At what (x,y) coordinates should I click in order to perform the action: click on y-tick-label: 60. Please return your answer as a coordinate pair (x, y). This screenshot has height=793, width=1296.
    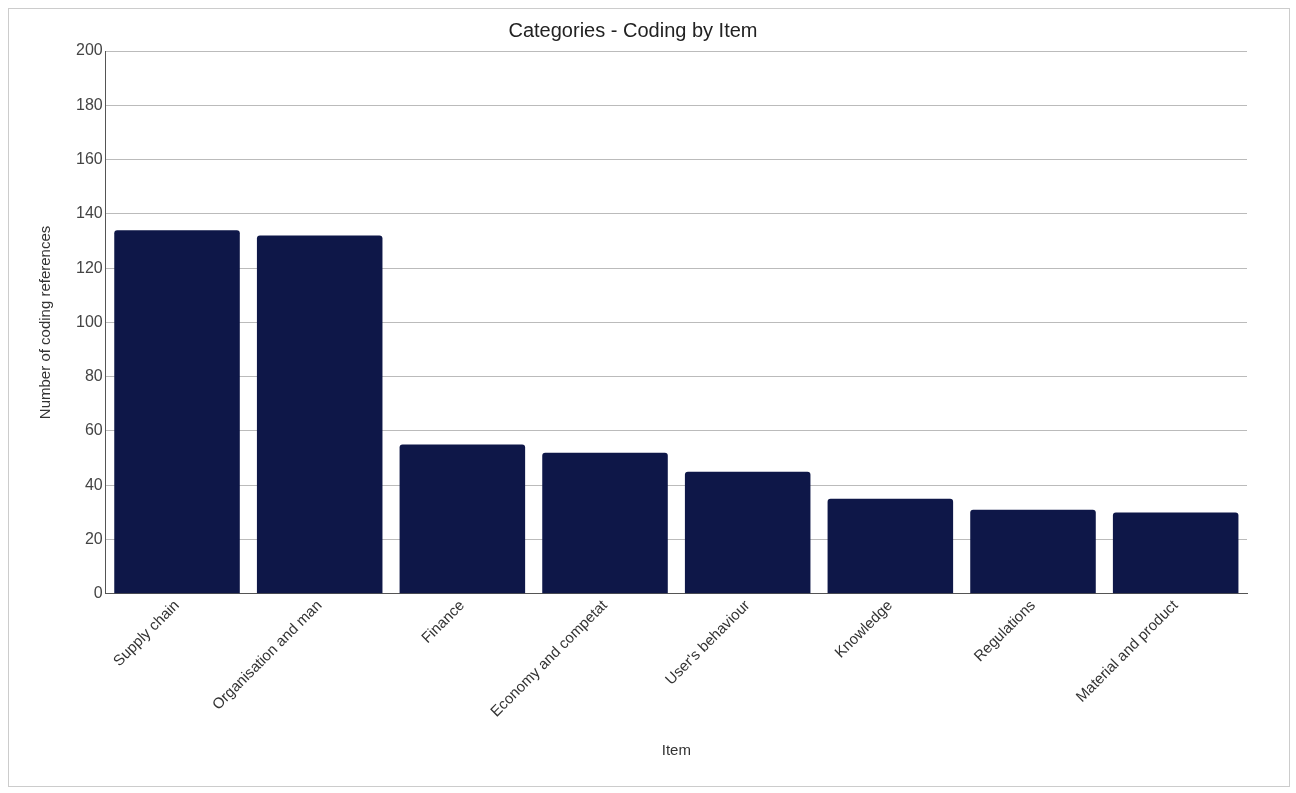
    Looking at the image, I should click on (93, 430).